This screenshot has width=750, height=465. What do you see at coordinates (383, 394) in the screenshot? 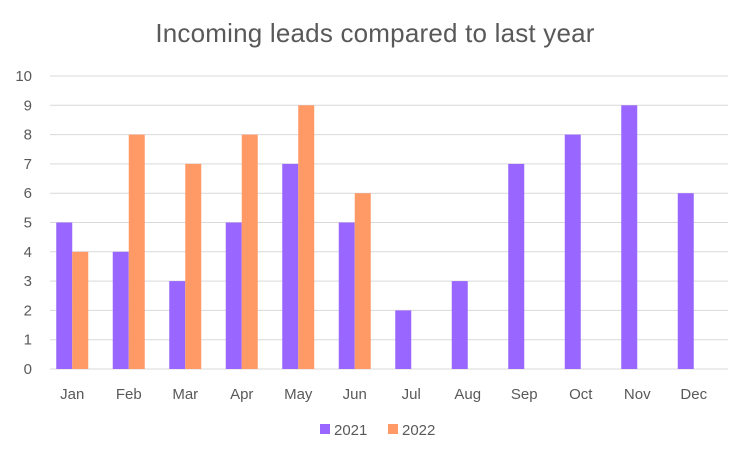
I see `x-axis-tick-labels: Jan Feb Mar Apr May Jun Jul Aug Sep Oct Nov Dec` at bounding box center [383, 394].